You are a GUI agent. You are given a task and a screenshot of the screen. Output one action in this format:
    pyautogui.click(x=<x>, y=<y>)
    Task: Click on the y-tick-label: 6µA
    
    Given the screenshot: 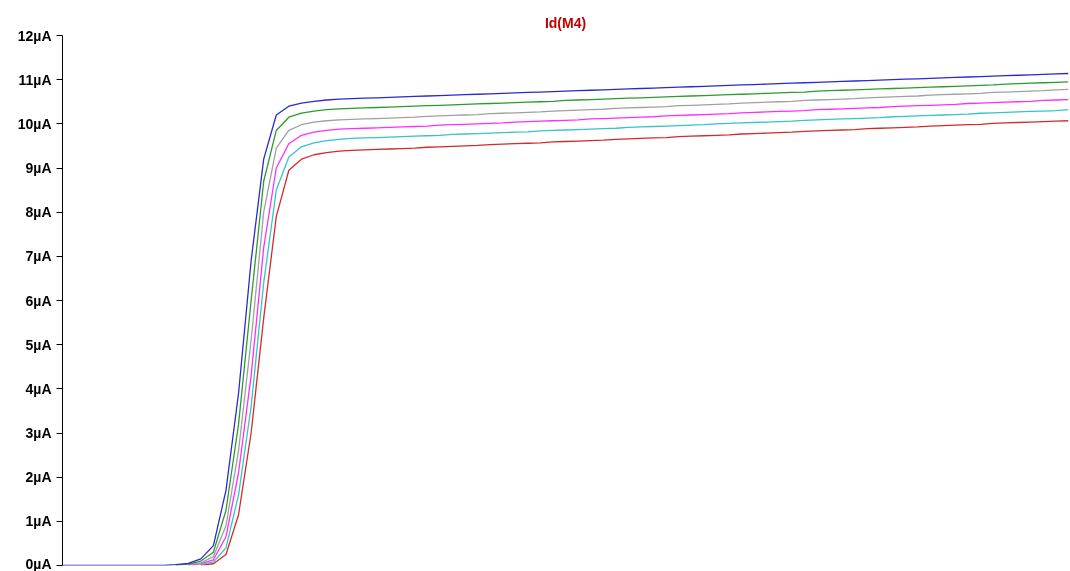 What is the action you would take?
    pyautogui.click(x=38, y=300)
    